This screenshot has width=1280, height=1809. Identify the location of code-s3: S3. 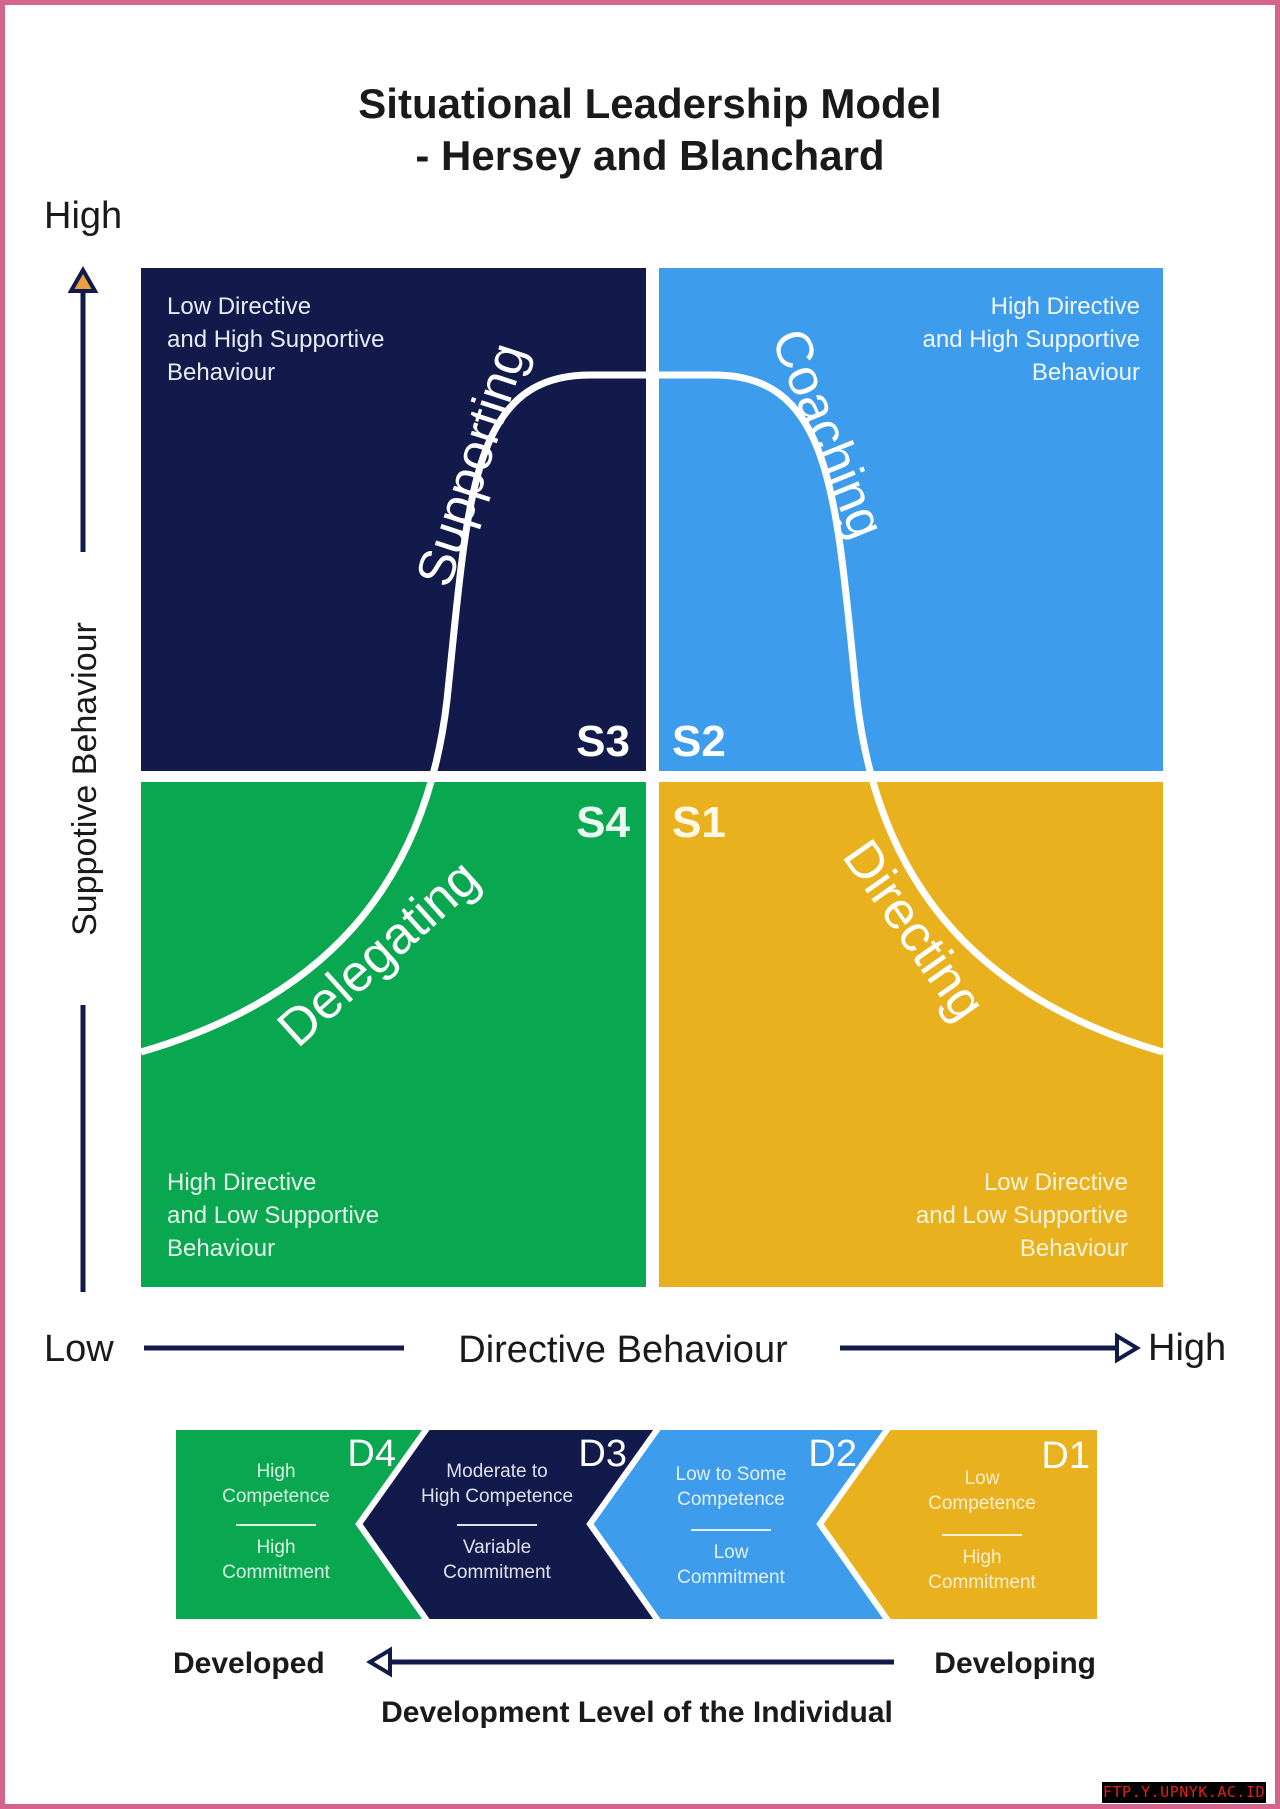
(603, 741).